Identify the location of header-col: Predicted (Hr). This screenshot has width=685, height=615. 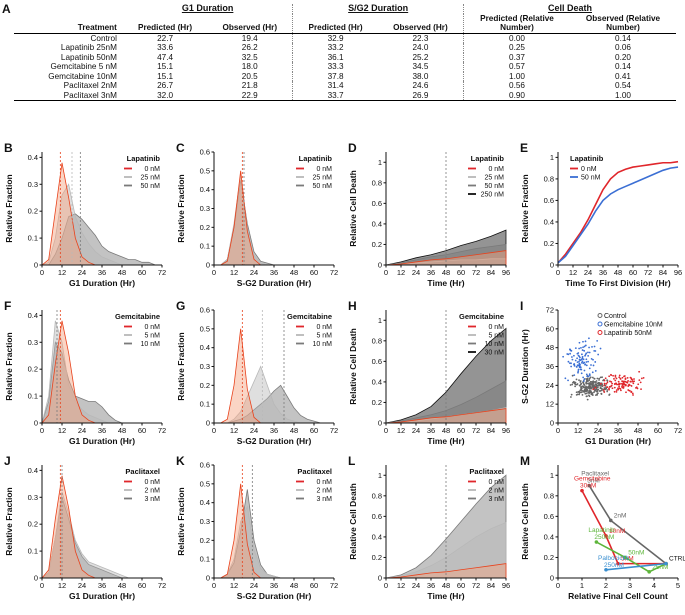
(165, 23).